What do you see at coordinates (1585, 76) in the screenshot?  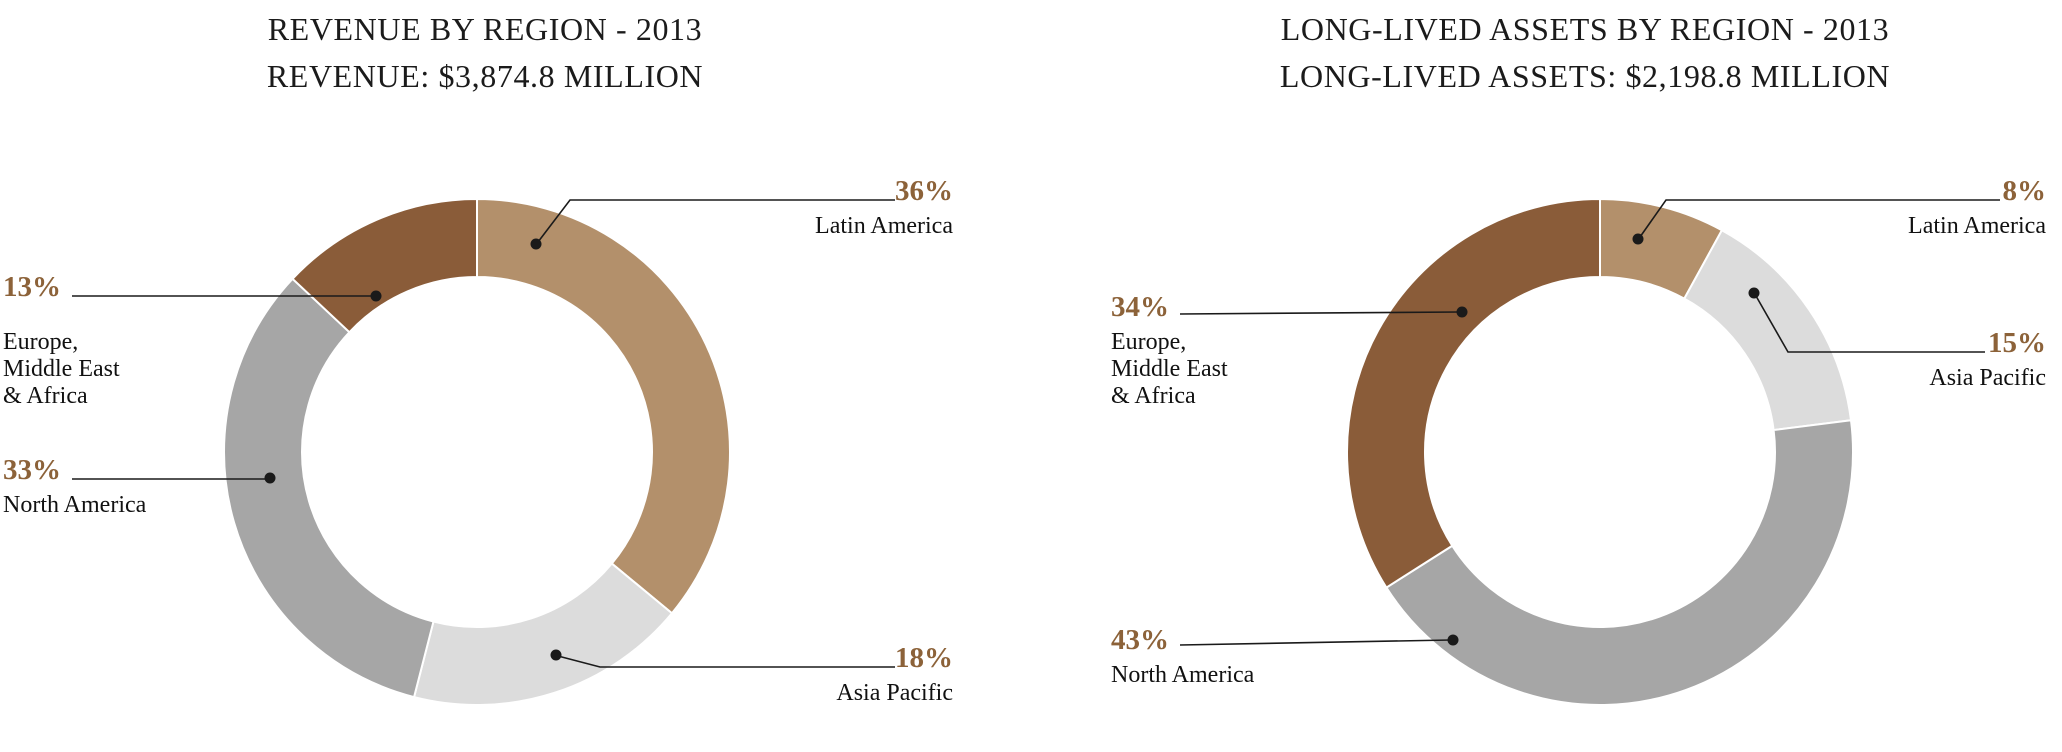 I see `assets-title-line2: LONG-LIVED ASSETS: $2,198.8 MILLION` at bounding box center [1585, 76].